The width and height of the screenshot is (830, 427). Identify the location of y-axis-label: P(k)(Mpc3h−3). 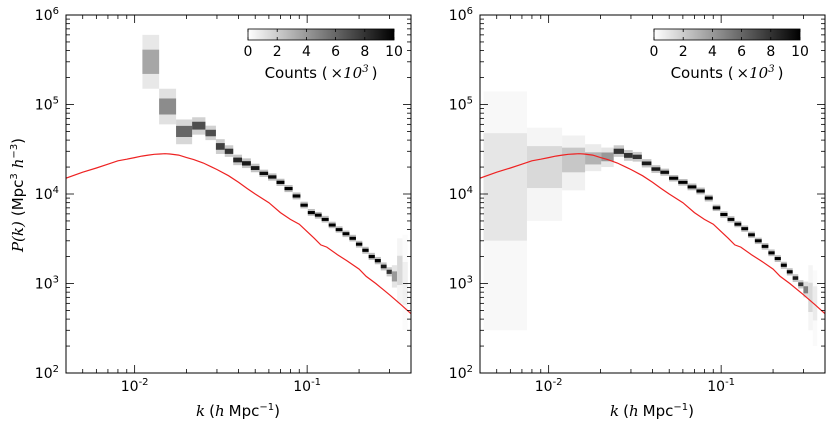
(18, 195).